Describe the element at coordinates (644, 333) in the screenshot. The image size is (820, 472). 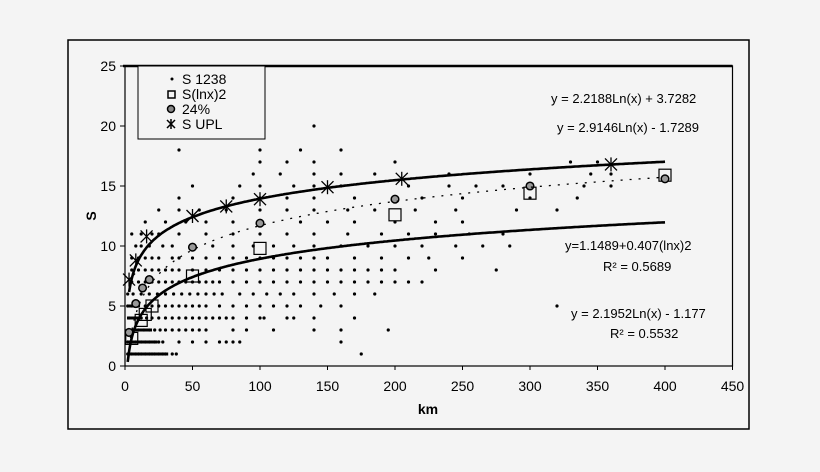
I see `r2-s1238: R² = 0.5532` at that location.